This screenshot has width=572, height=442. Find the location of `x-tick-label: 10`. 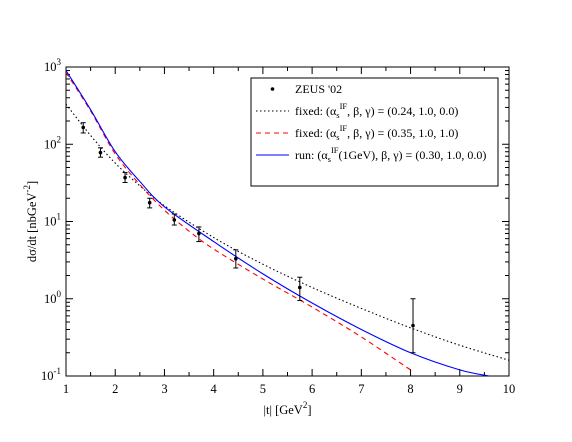

x-tick-label: 10 is located at coordinates (509, 389).